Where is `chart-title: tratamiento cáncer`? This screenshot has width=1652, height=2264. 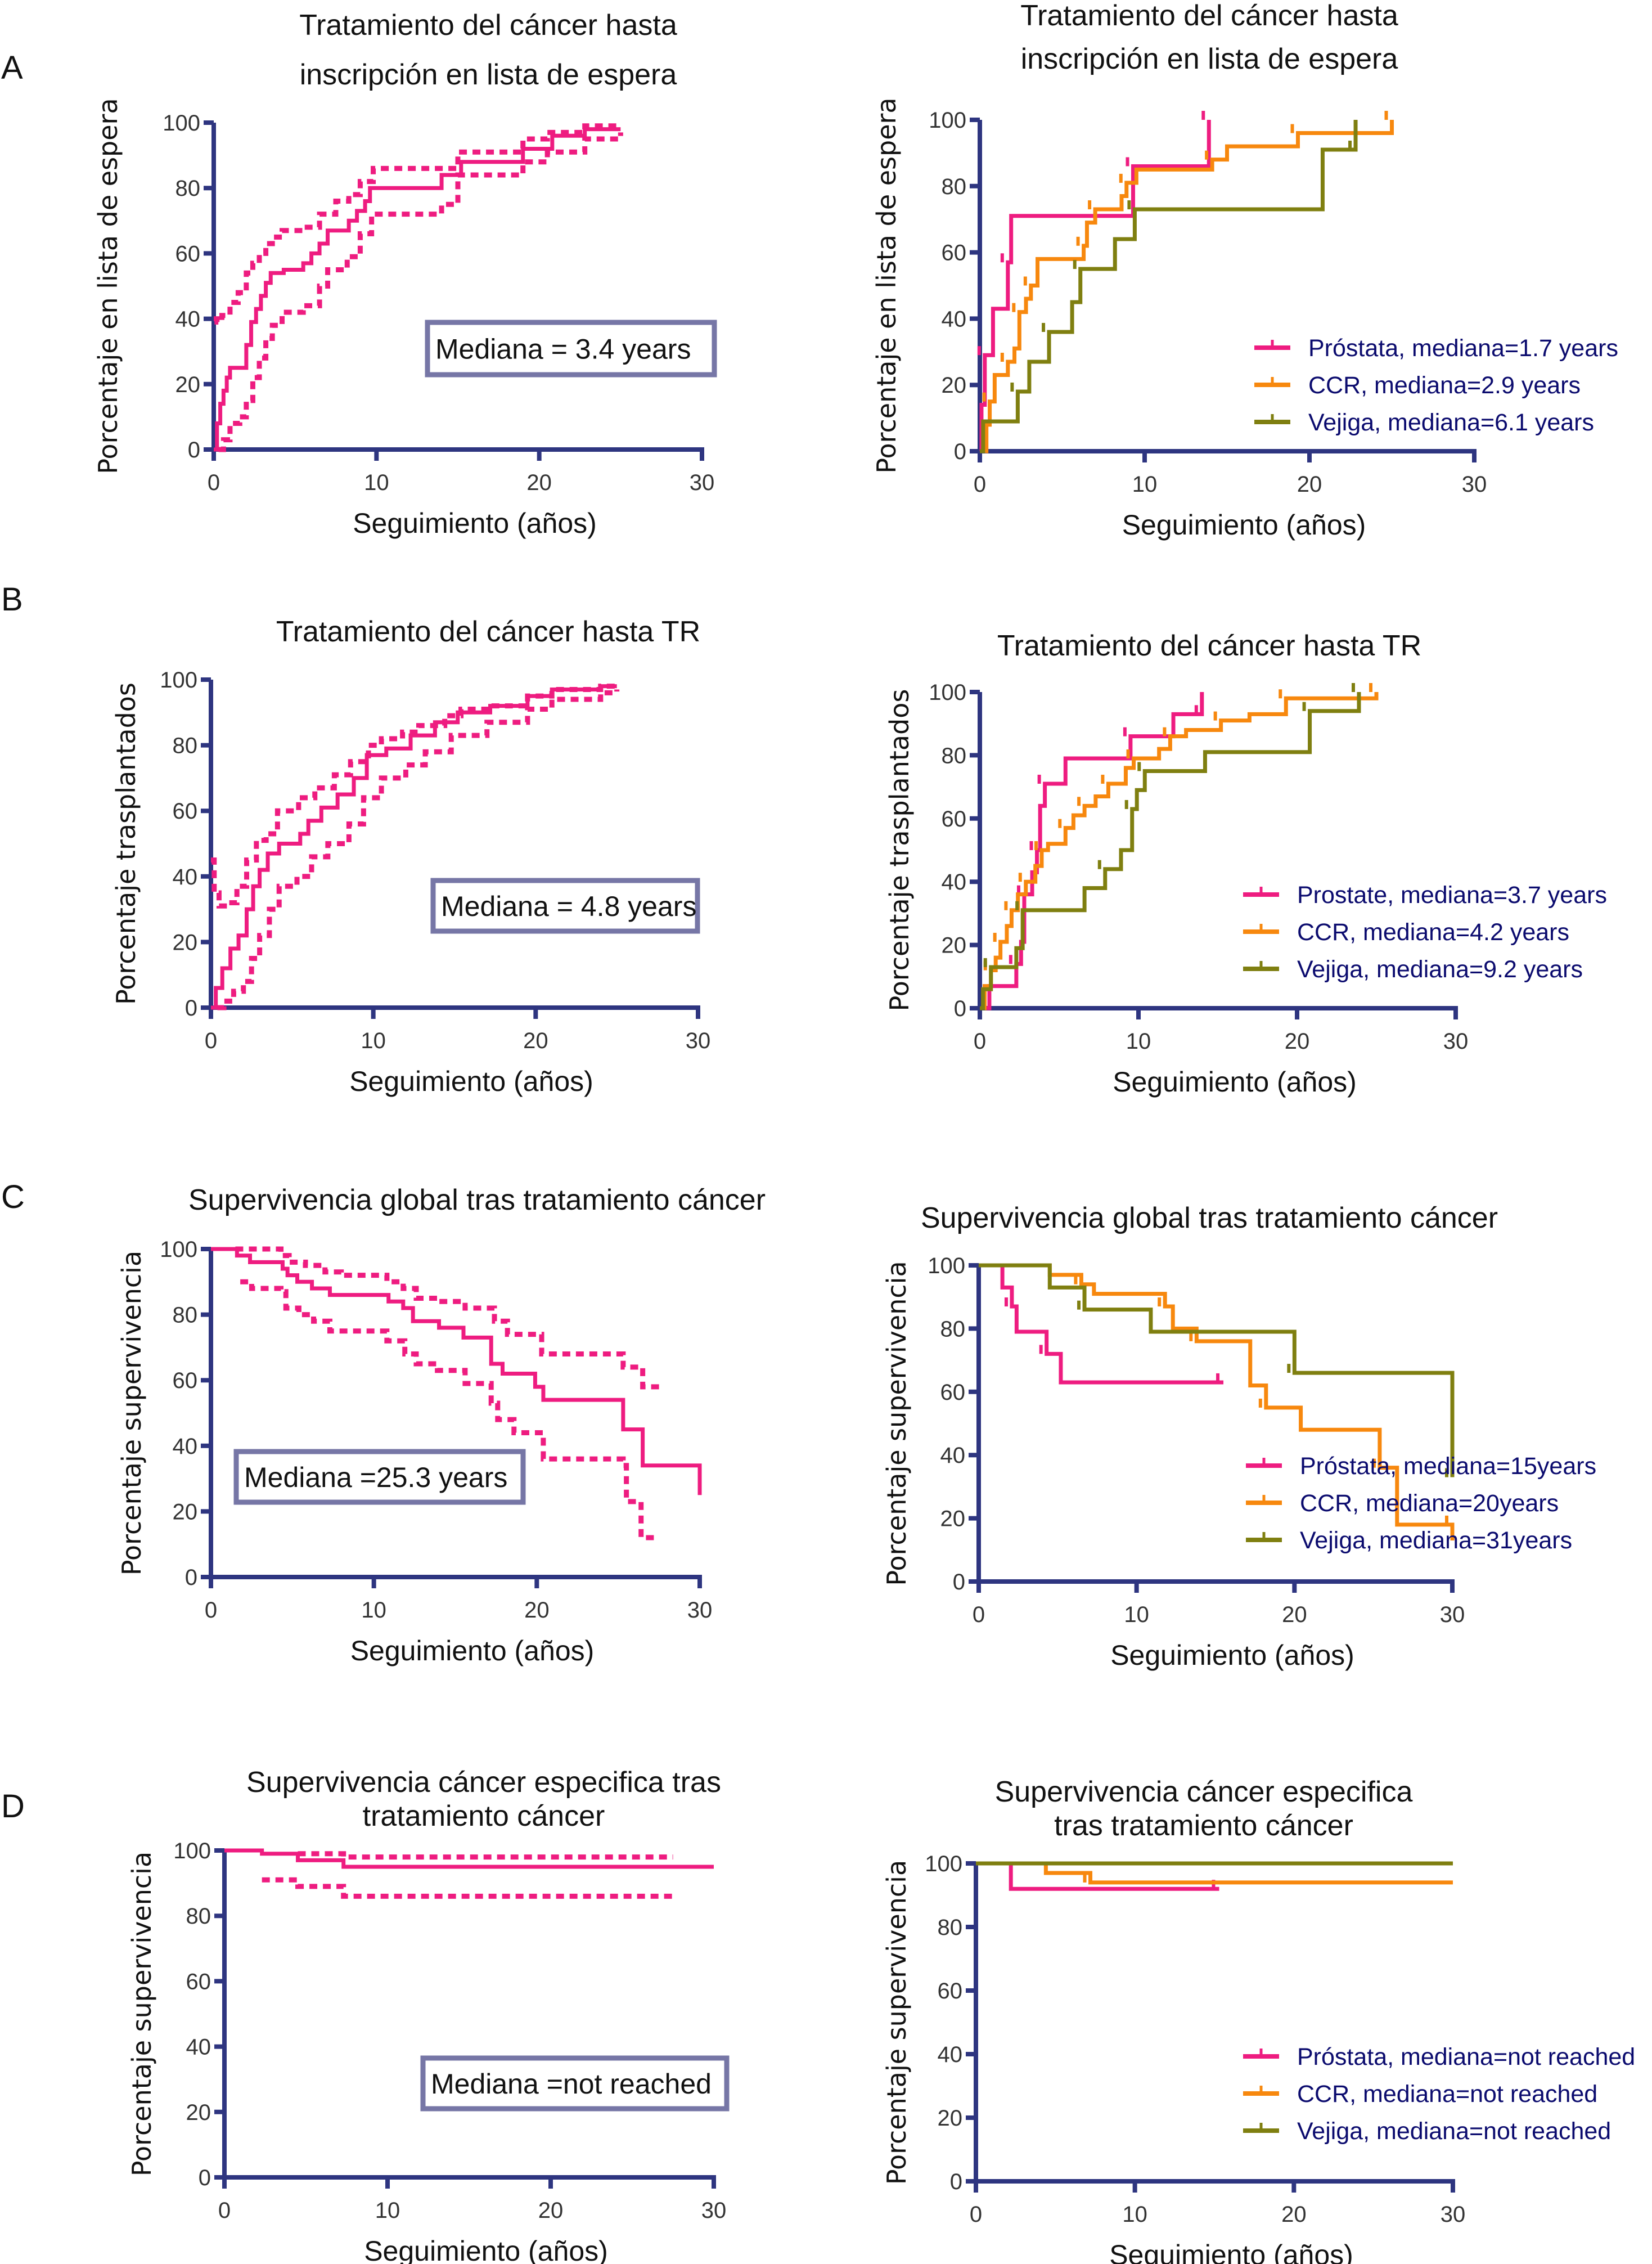
chart-title: tratamiento cáncer is located at coordinates (484, 1816).